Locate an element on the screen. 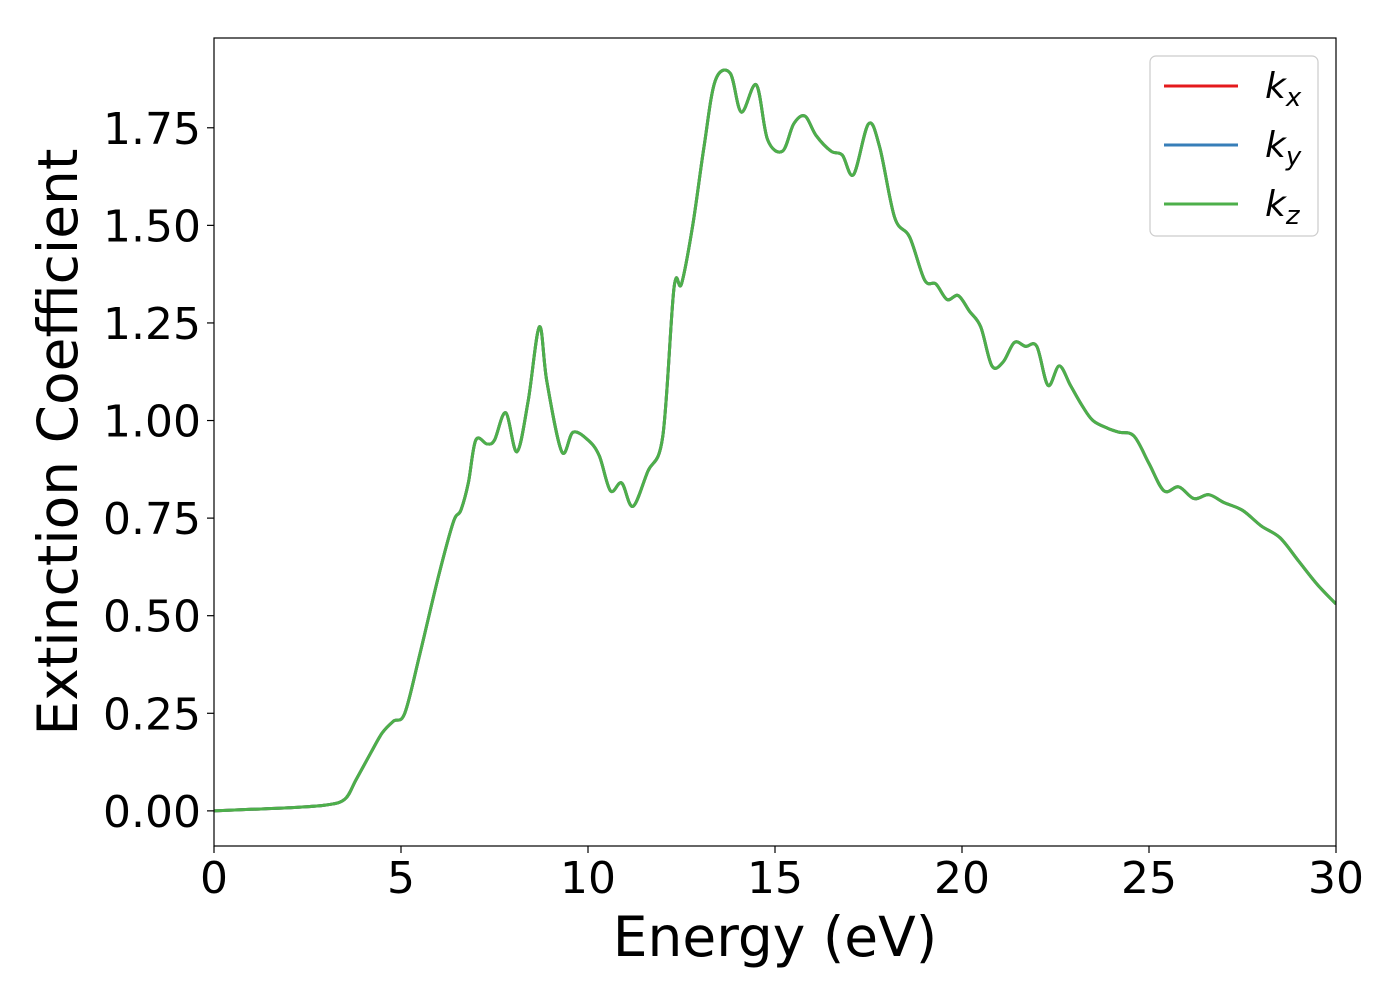 The width and height of the screenshot is (1400, 1000). y-tick-label: 1.25 is located at coordinates (152, 324).